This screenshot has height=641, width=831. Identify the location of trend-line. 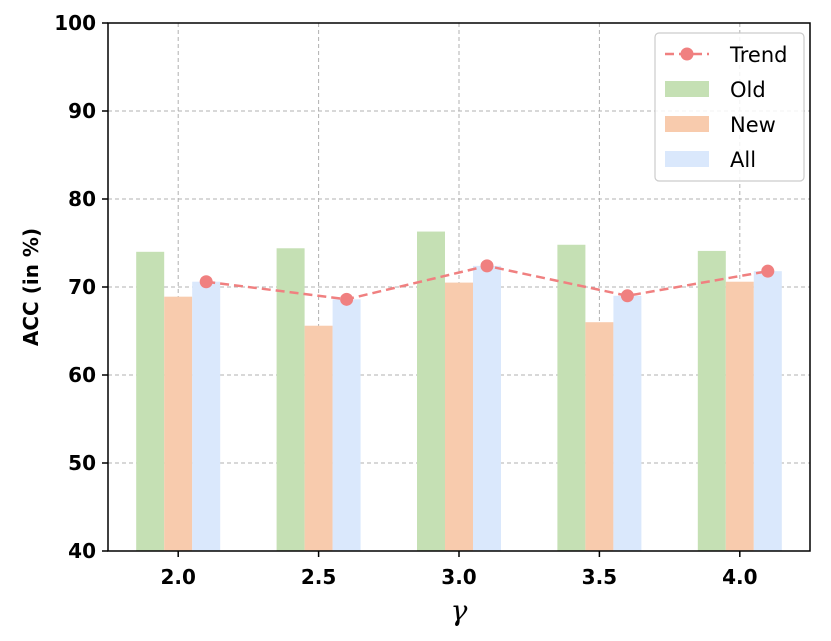
(487, 282).